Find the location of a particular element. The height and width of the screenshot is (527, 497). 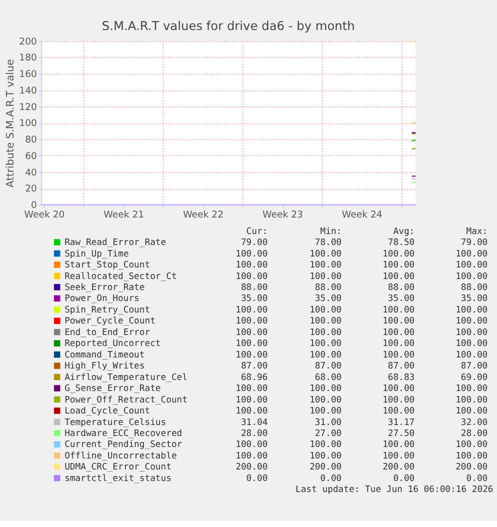

legend-label: Spin_Up_Time is located at coordinates (96, 254).